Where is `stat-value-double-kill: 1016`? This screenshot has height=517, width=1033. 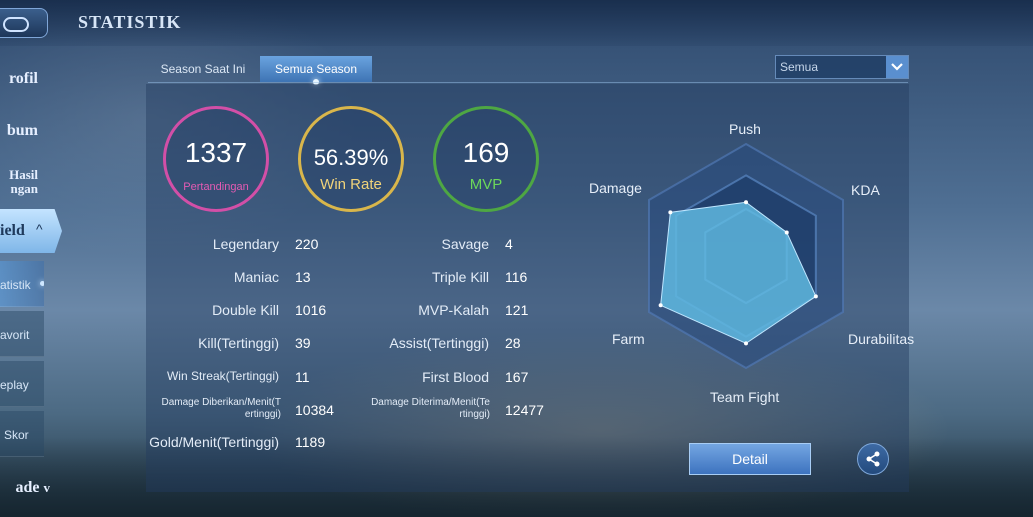
stat-value-double-kill: 1016 is located at coordinates (311, 310).